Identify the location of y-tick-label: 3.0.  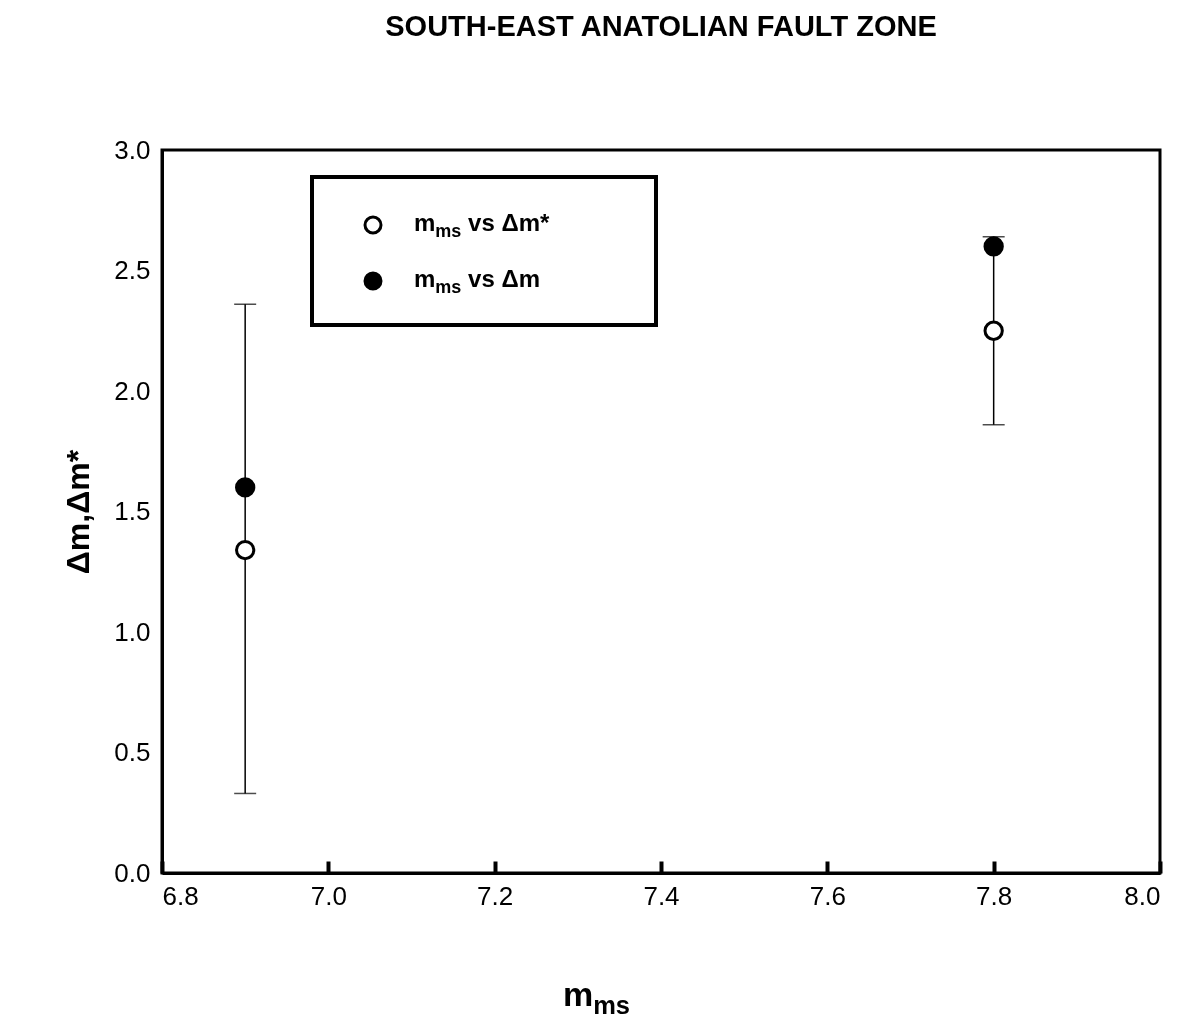
(132, 149).